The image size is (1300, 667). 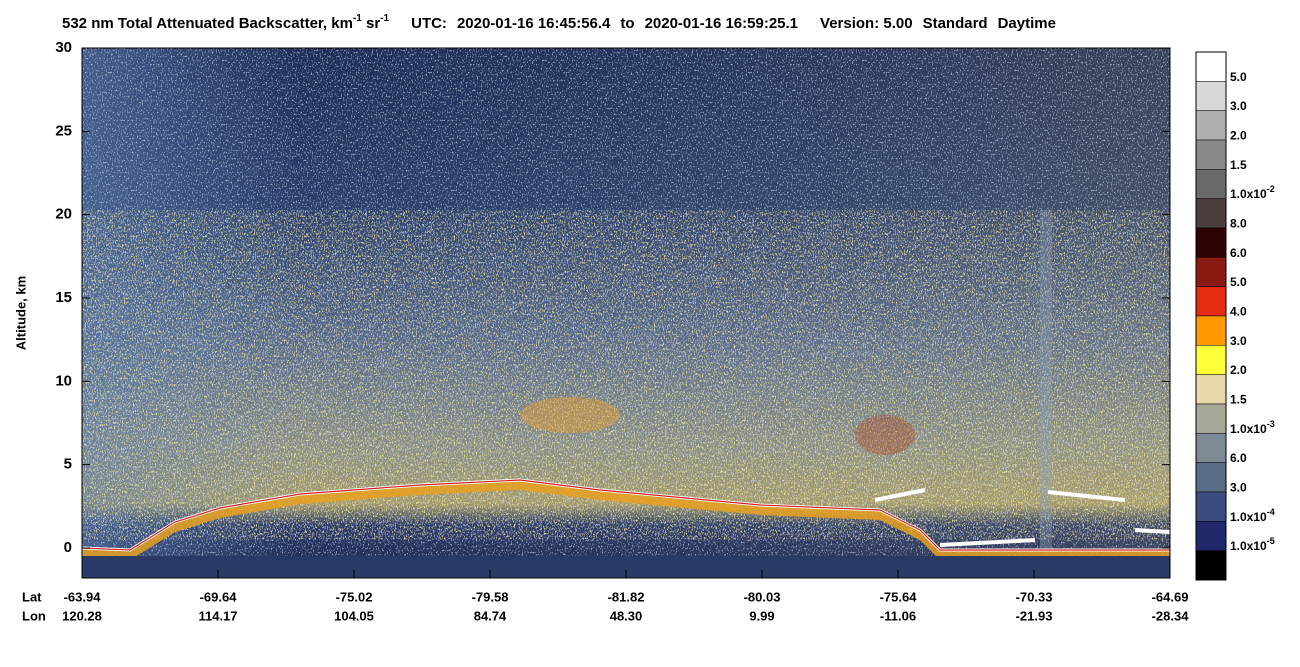 What do you see at coordinates (1271, 512) in the screenshot?
I see `colorbar-label-exp: -4` at bounding box center [1271, 512].